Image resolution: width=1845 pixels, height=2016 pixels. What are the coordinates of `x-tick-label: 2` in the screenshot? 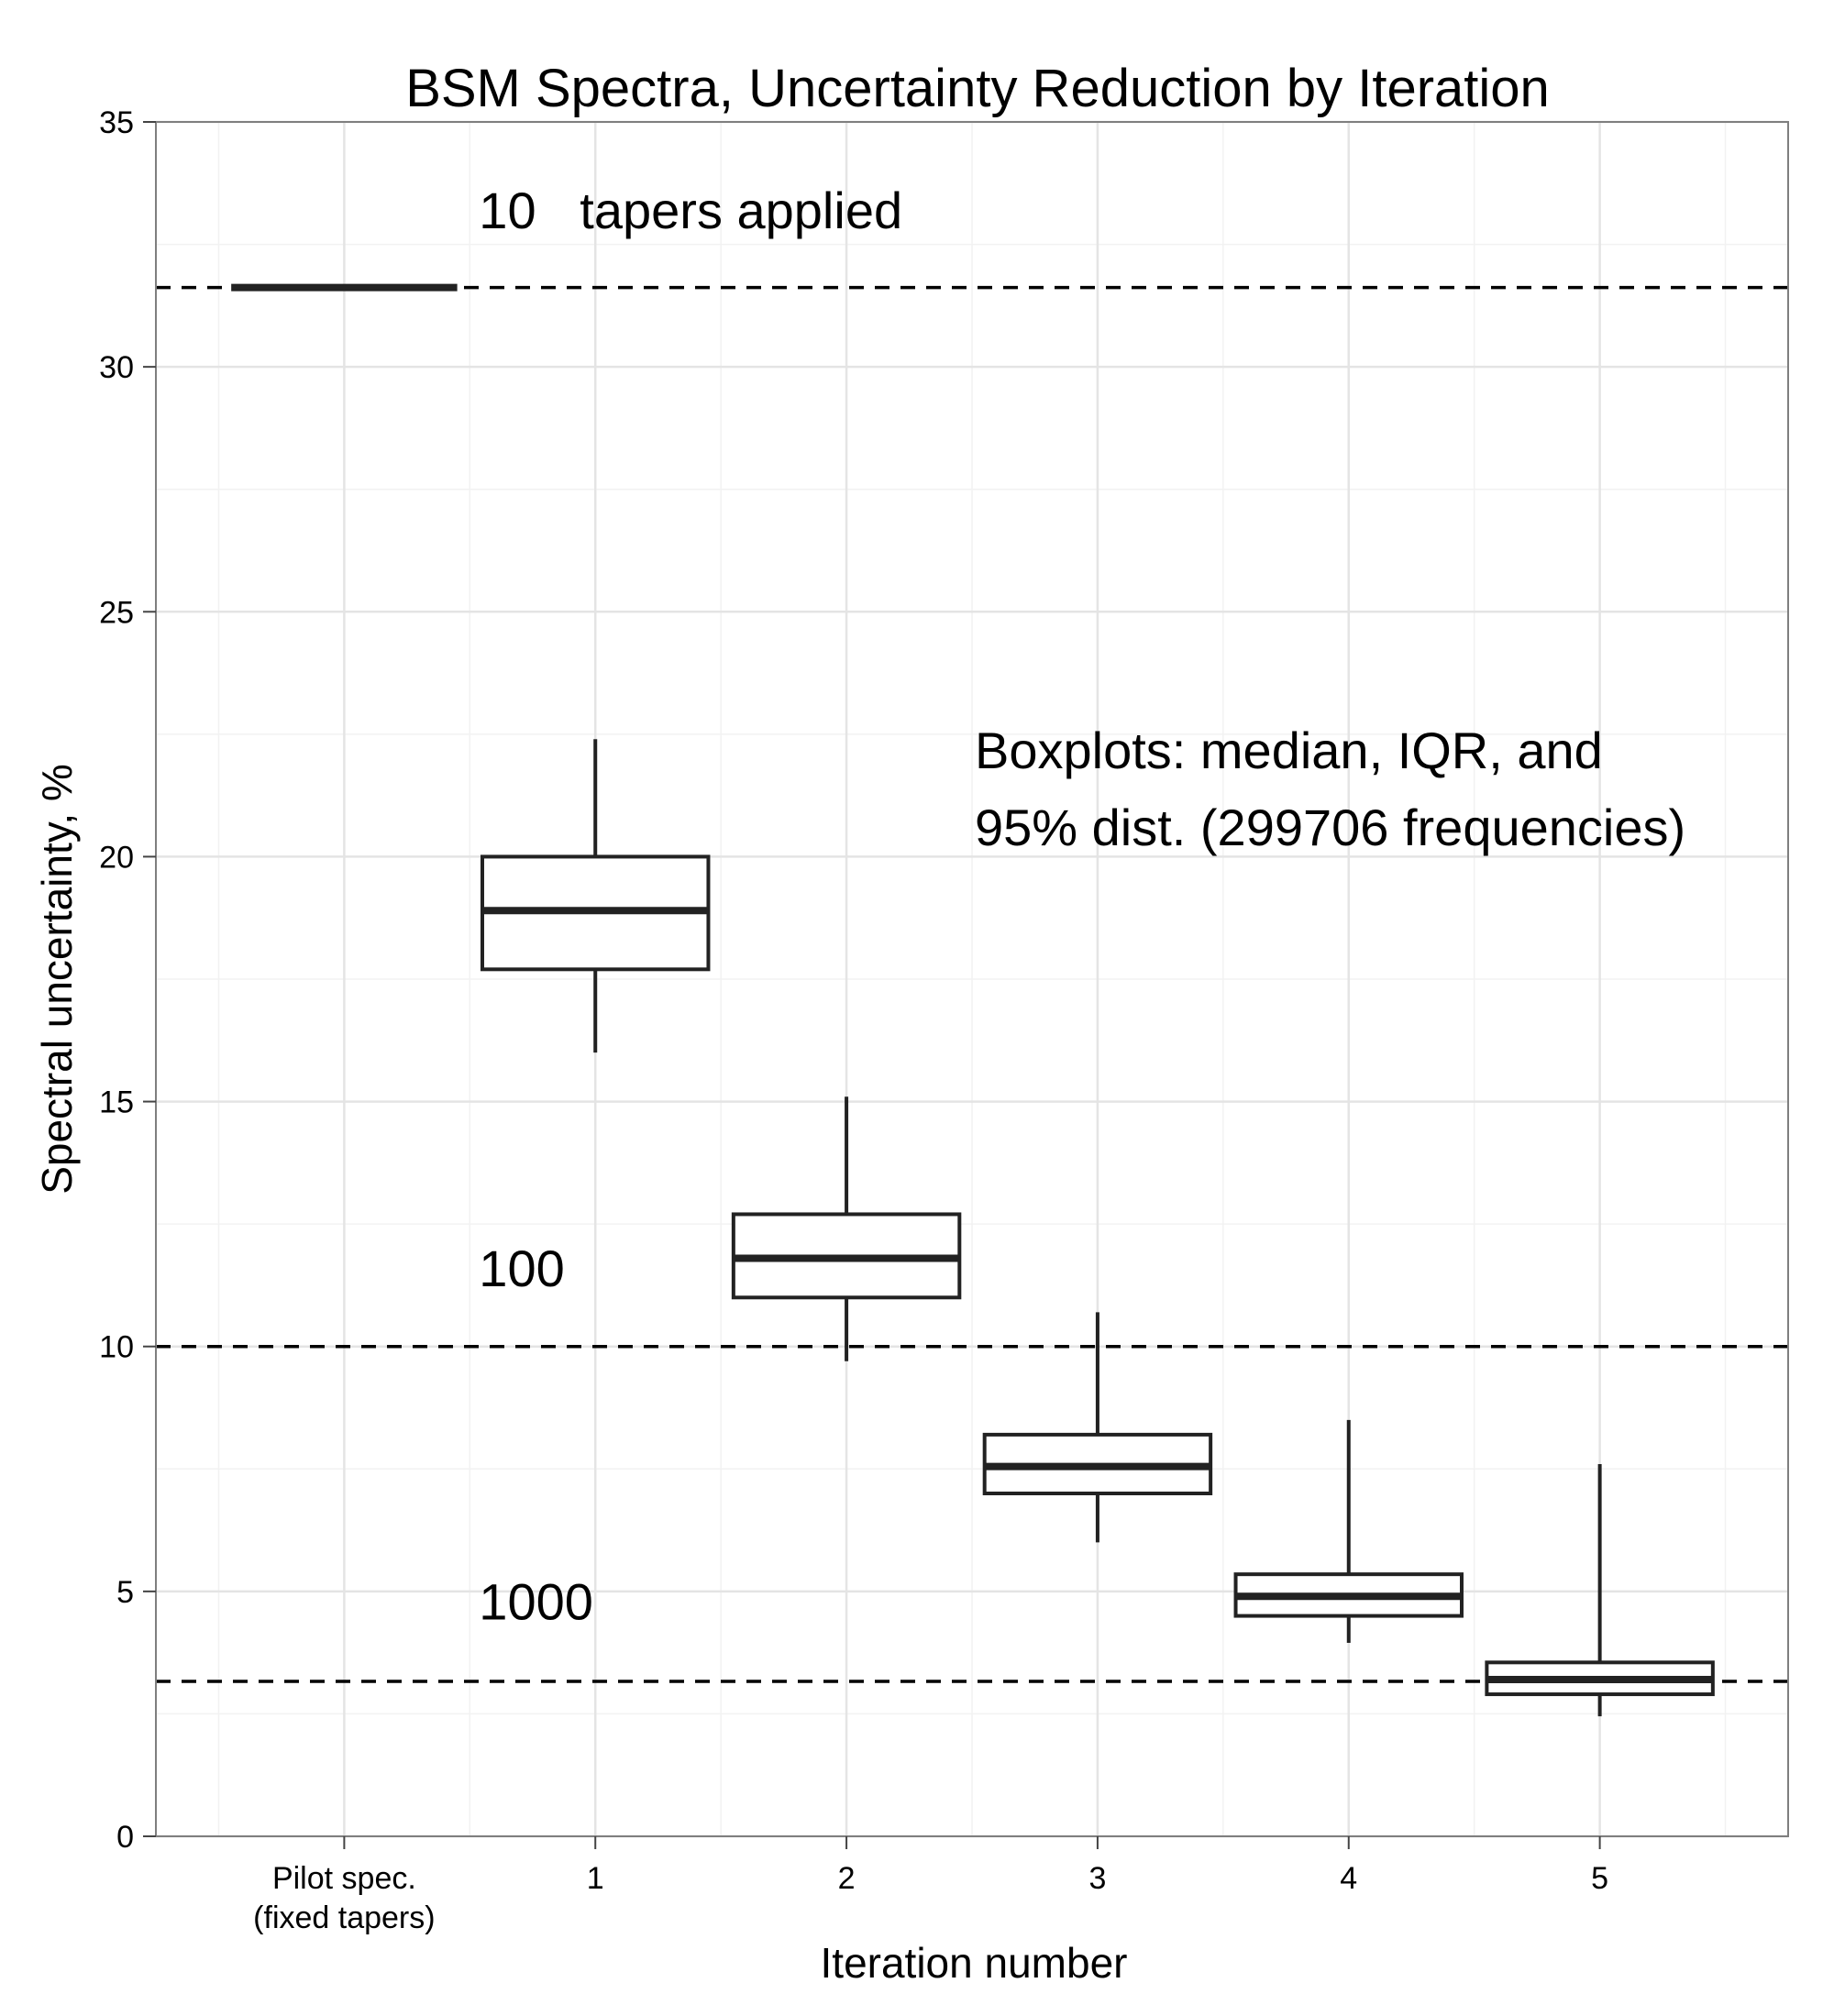 It's located at (847, 1878).